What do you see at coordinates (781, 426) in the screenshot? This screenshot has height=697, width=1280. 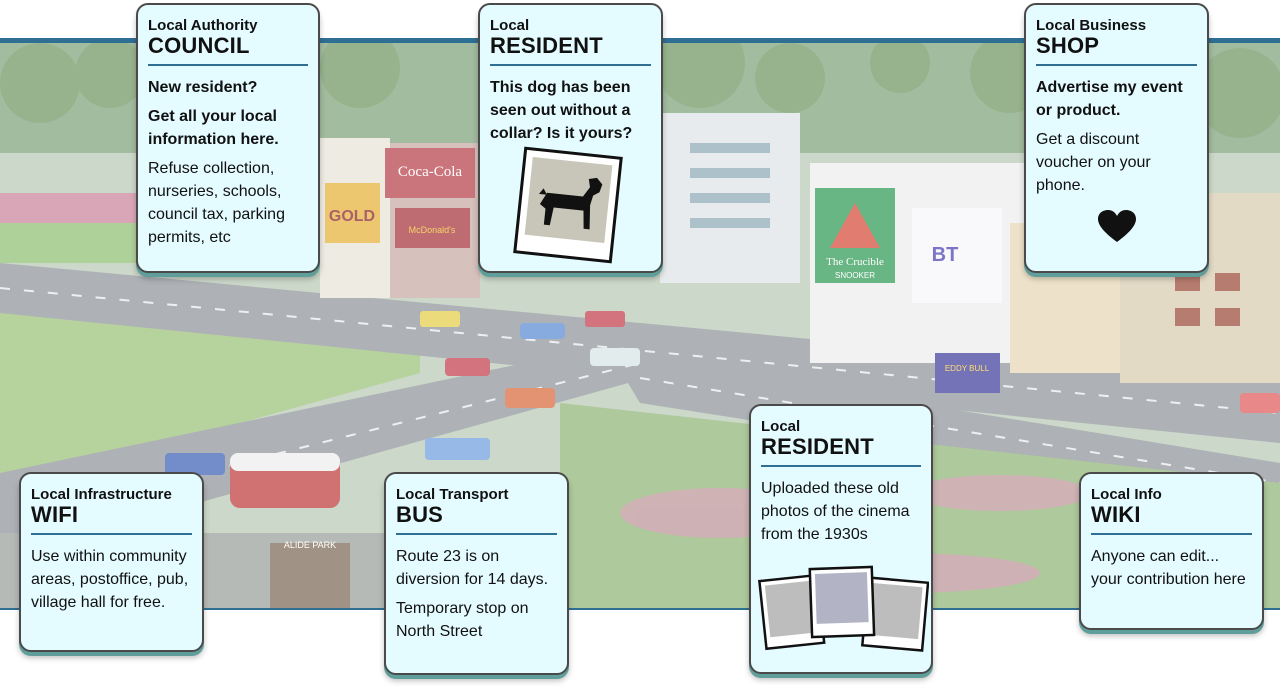 I see `resident-cinema-kicker: Local` at bounding box center [781, 426].